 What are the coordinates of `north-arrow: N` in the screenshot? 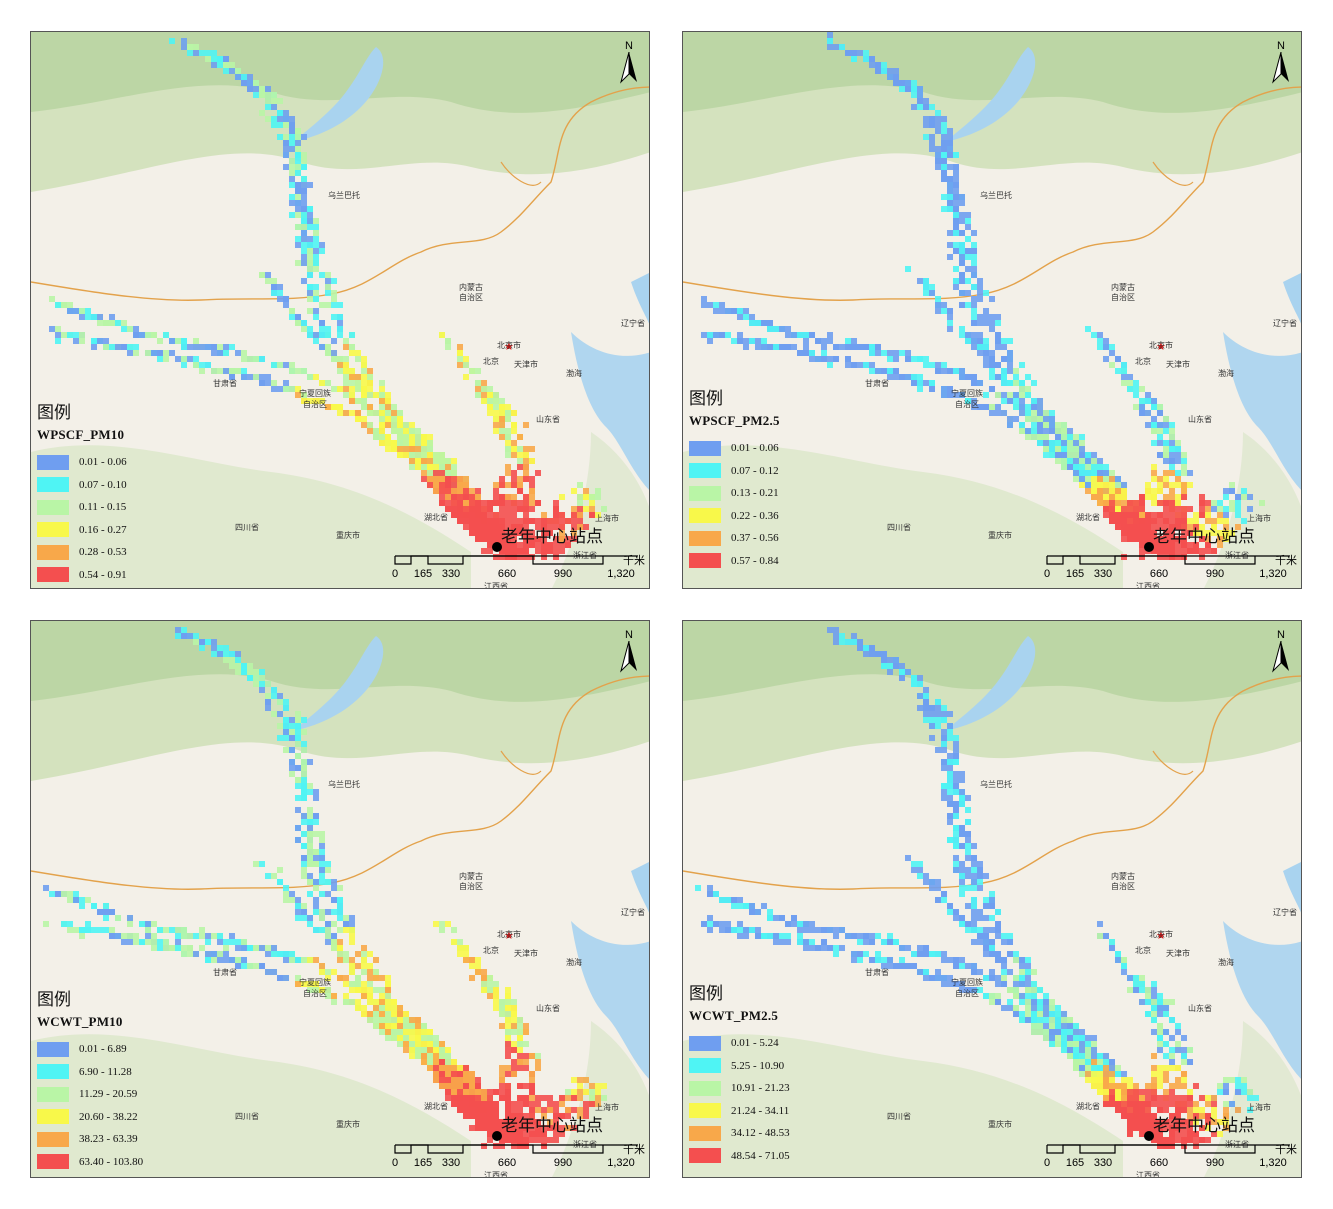 It's located at (1281, 63).